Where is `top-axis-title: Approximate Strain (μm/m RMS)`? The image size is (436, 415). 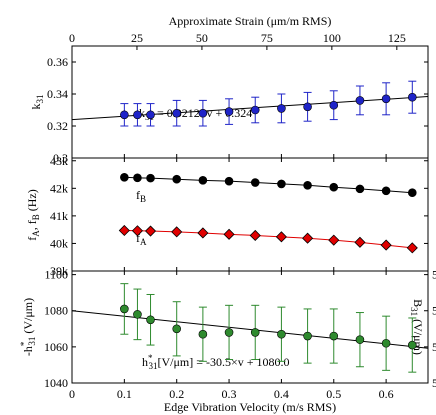
top-axis-title: Approximate Strain (μm/m RMS) is located at coordinates (250, 21).